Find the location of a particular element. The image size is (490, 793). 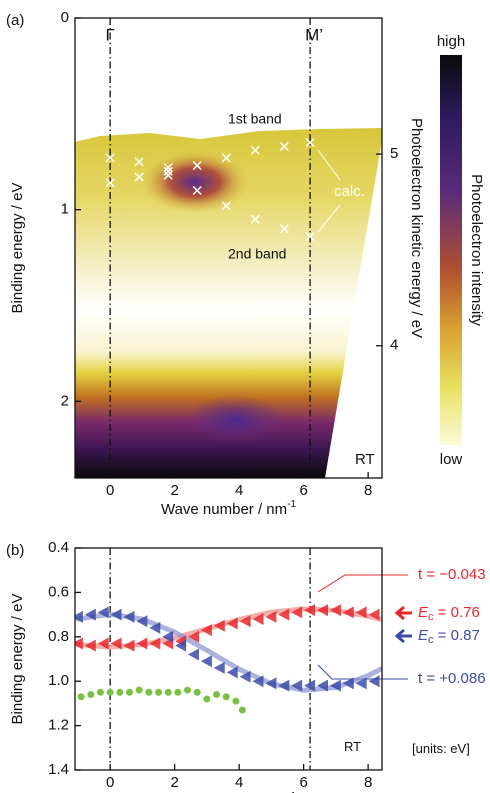

y-tick-label: 0.6 is located at coordinates (58, 591).